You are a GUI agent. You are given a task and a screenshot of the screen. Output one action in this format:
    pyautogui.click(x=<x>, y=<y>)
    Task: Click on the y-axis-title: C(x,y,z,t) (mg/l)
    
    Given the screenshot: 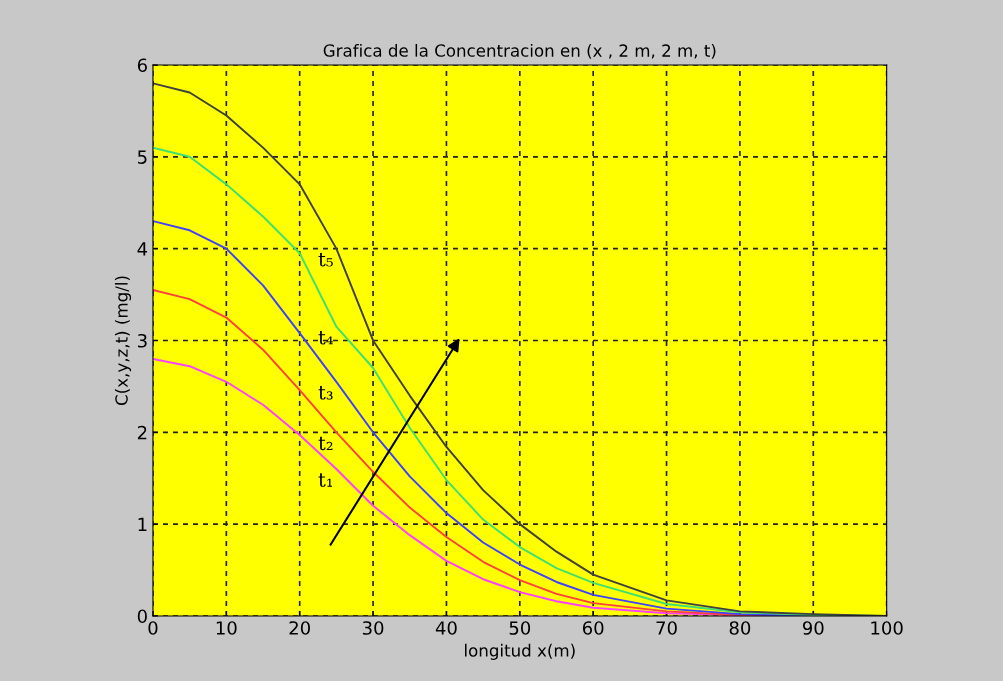 What is the action you would take?
    pyautogui.click(x=123, y=340)
    